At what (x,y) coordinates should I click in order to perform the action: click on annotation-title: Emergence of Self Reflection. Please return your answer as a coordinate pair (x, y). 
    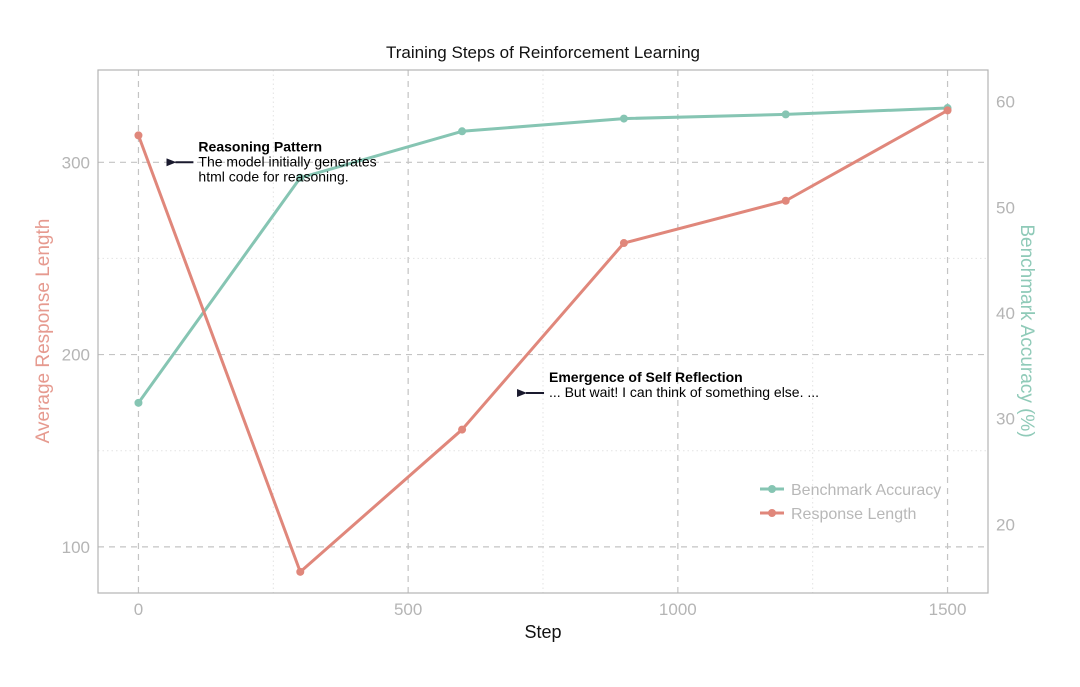
    Looking at the image, I should click on (646, 377).